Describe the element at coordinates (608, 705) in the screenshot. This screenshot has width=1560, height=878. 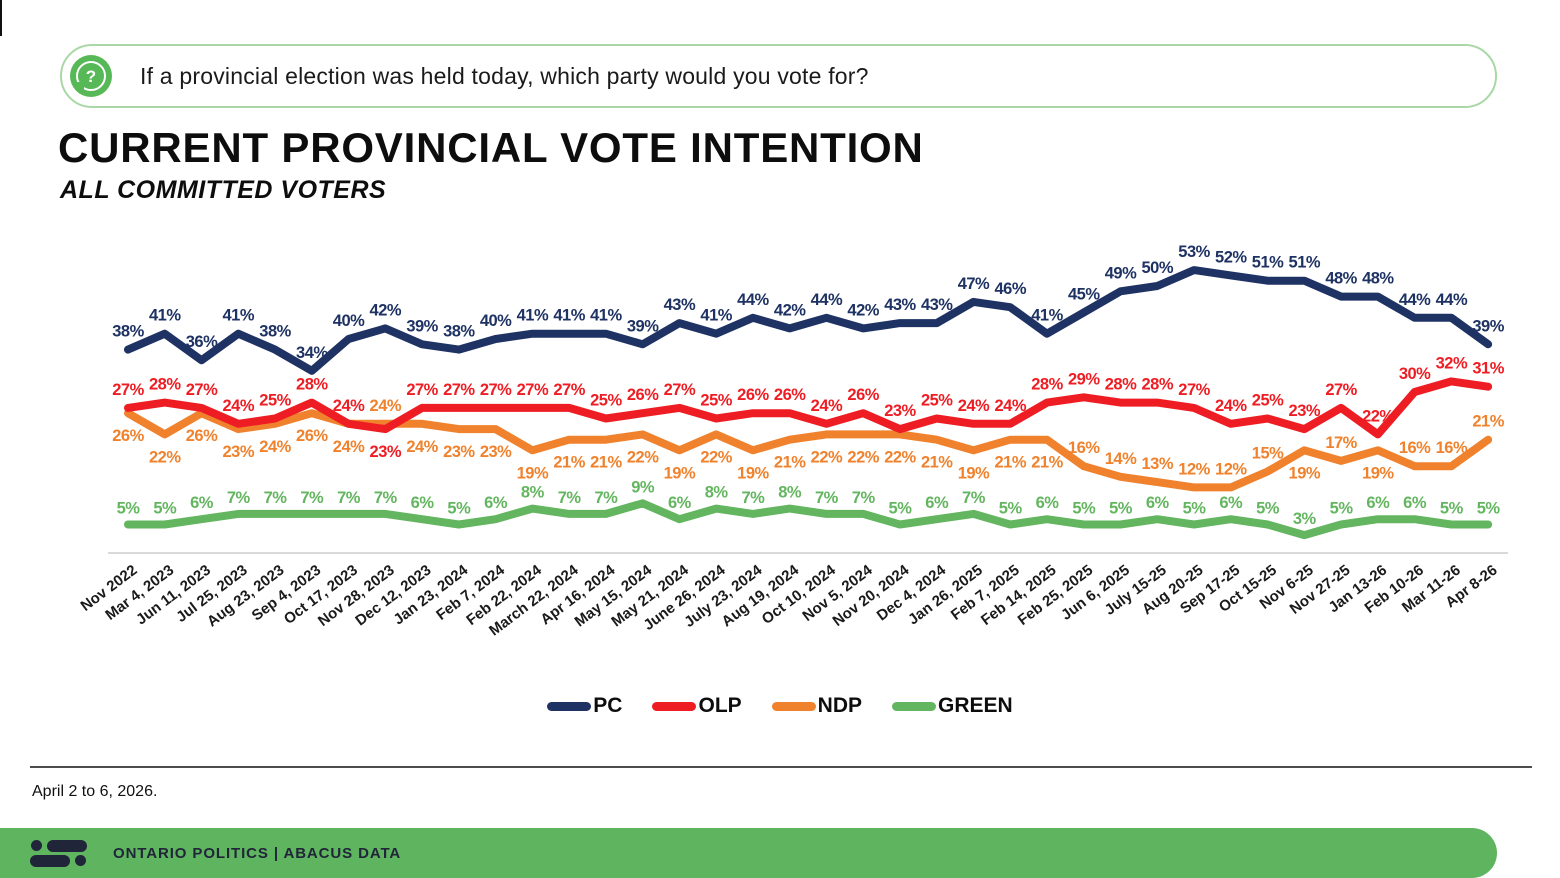
I see `legend-label: PC` at that location.